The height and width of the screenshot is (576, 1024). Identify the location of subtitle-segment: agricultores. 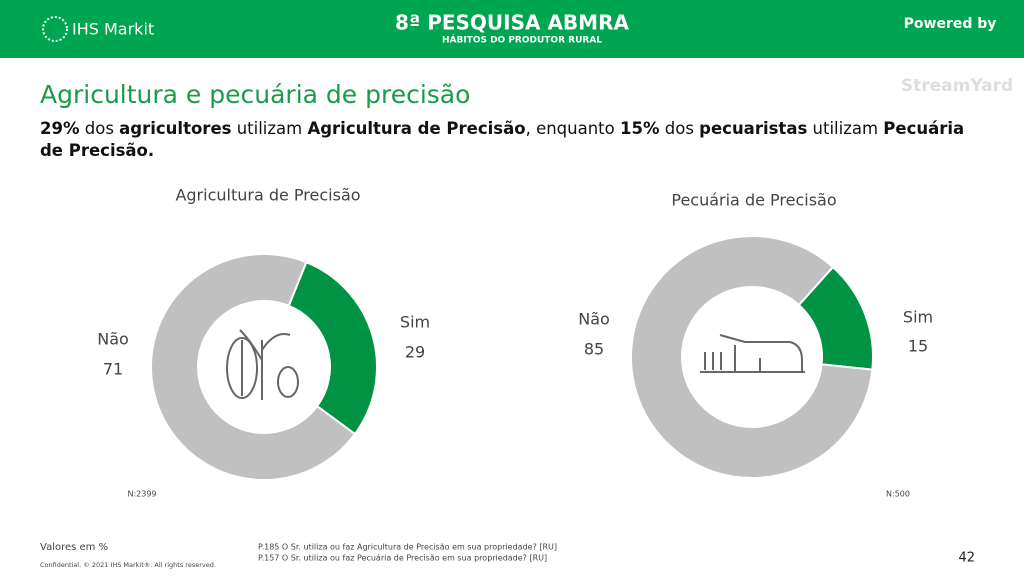
(175, 128).